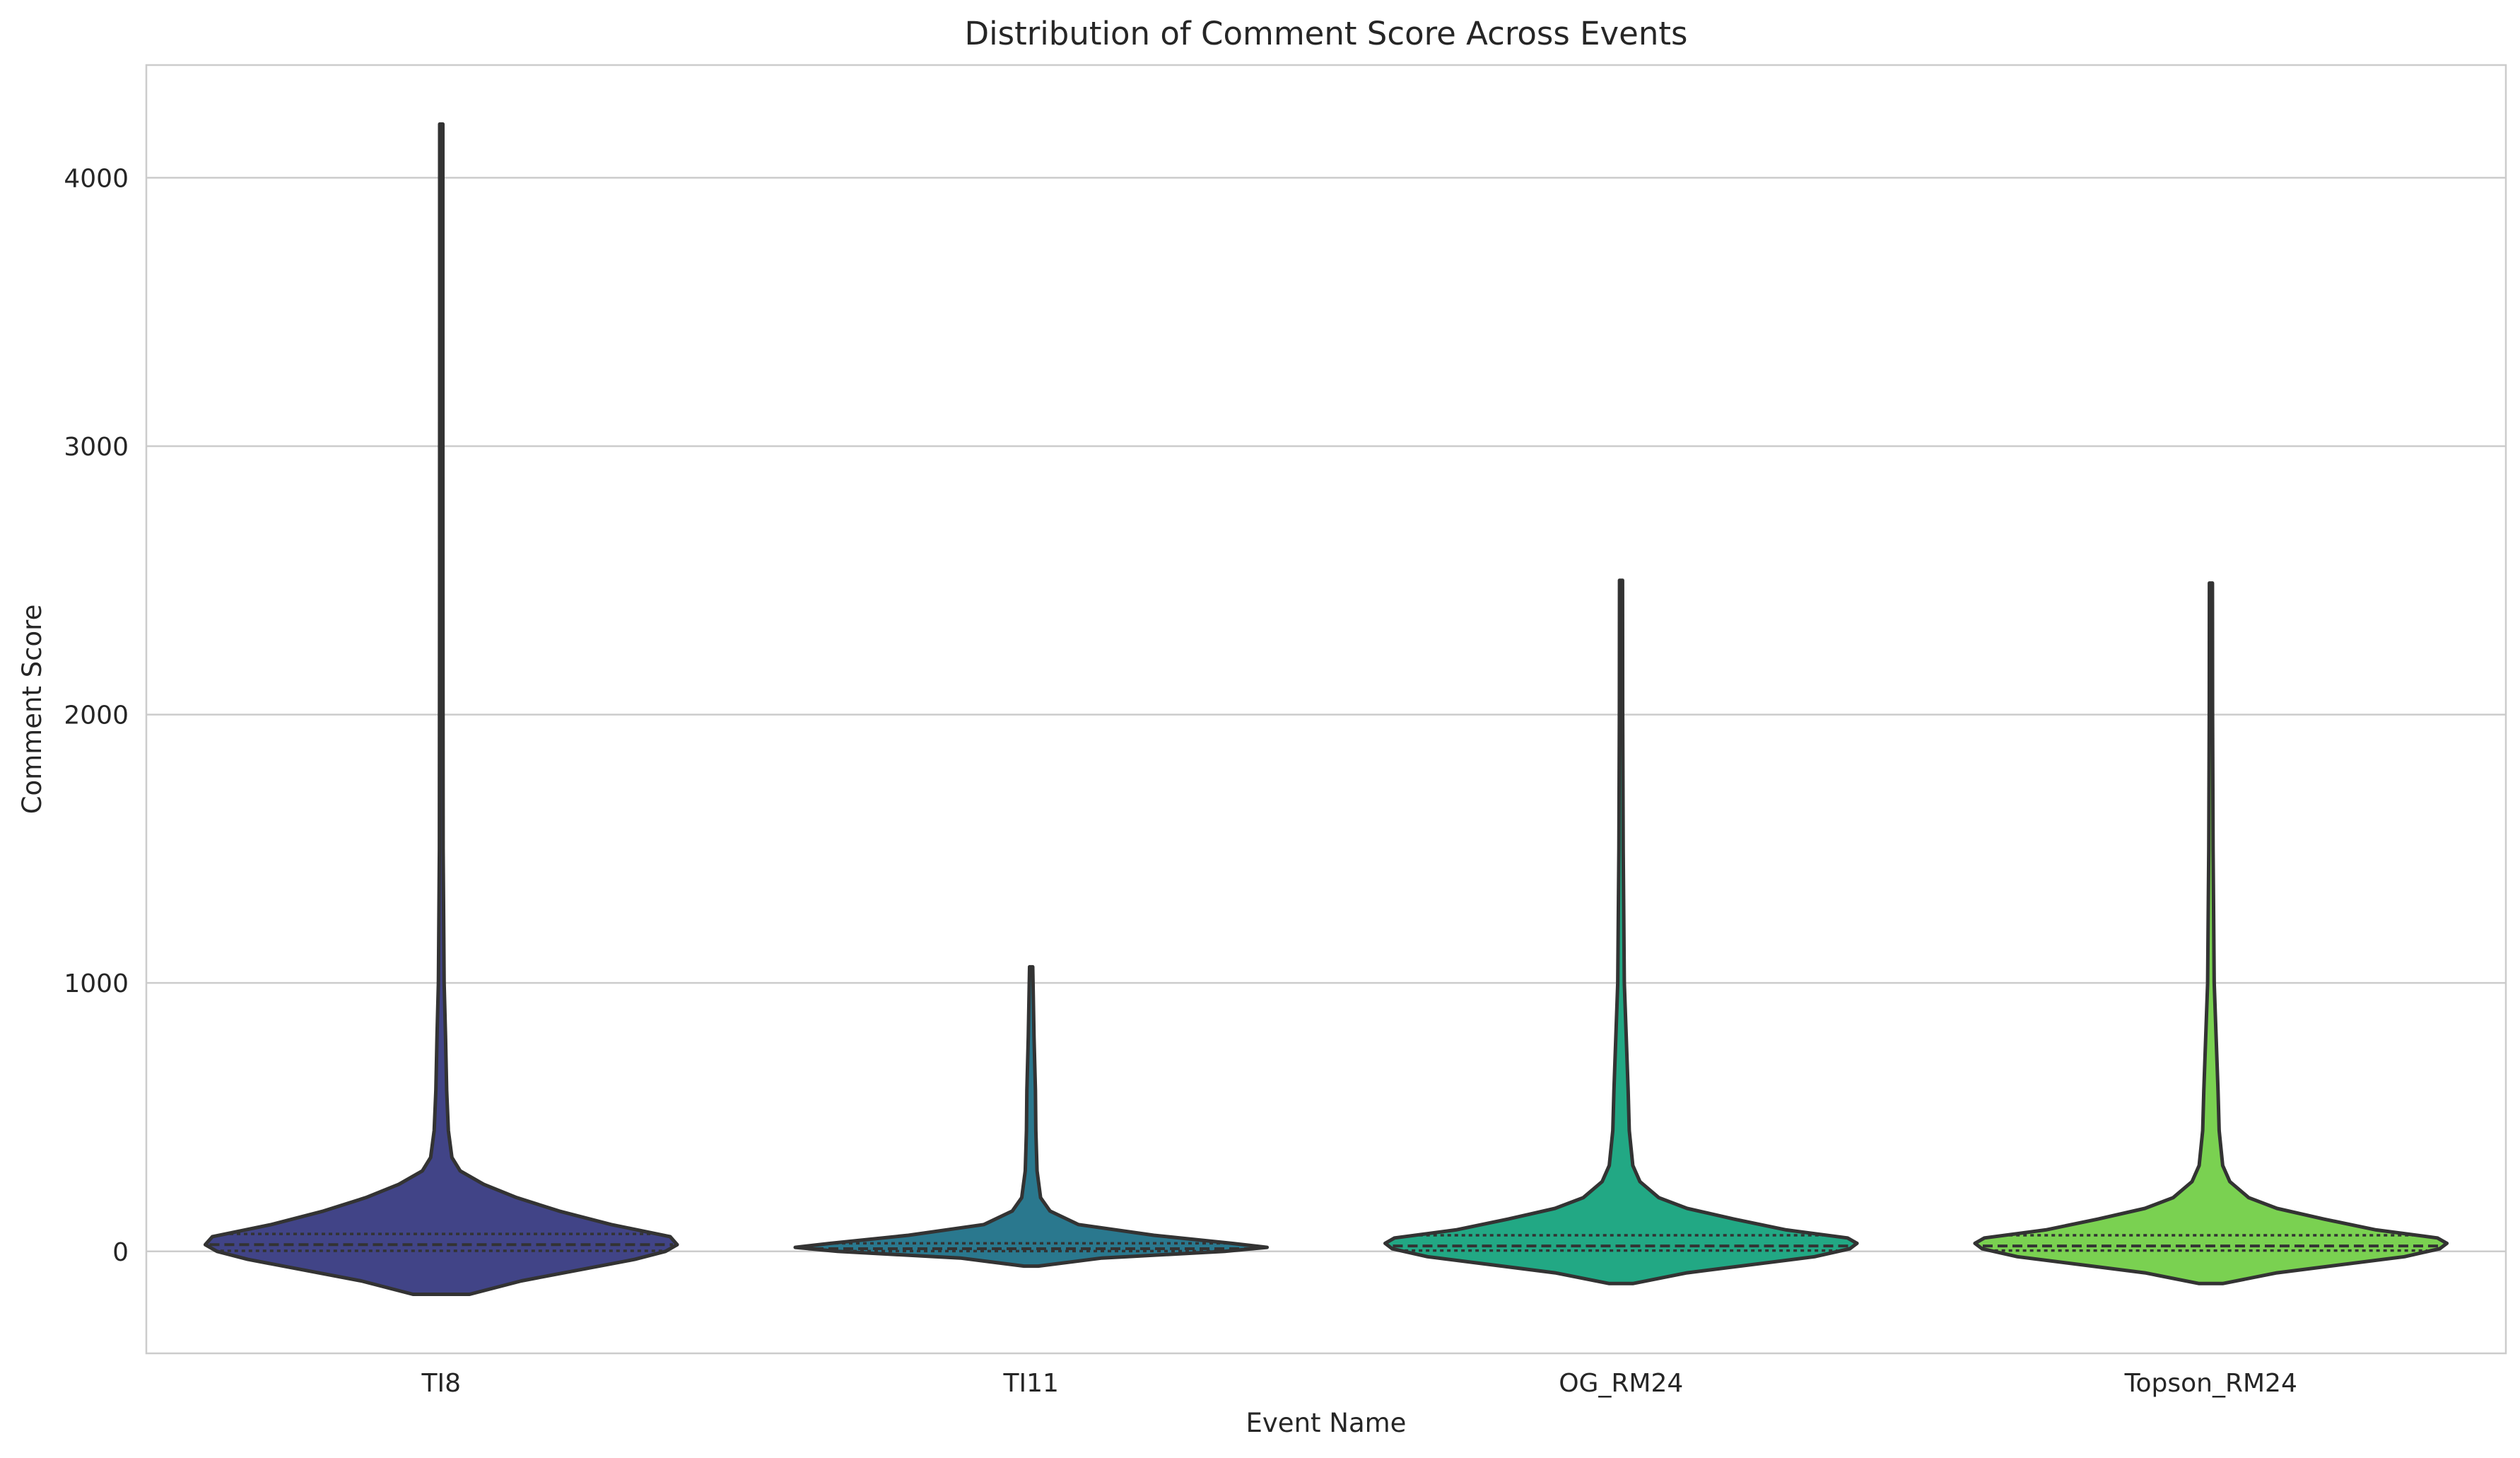 This screenshot has width=2520, height=1458. Describe the element at coordinates (96, 447) in the screenshot. I see `y-tick-label: 3000` at that location.